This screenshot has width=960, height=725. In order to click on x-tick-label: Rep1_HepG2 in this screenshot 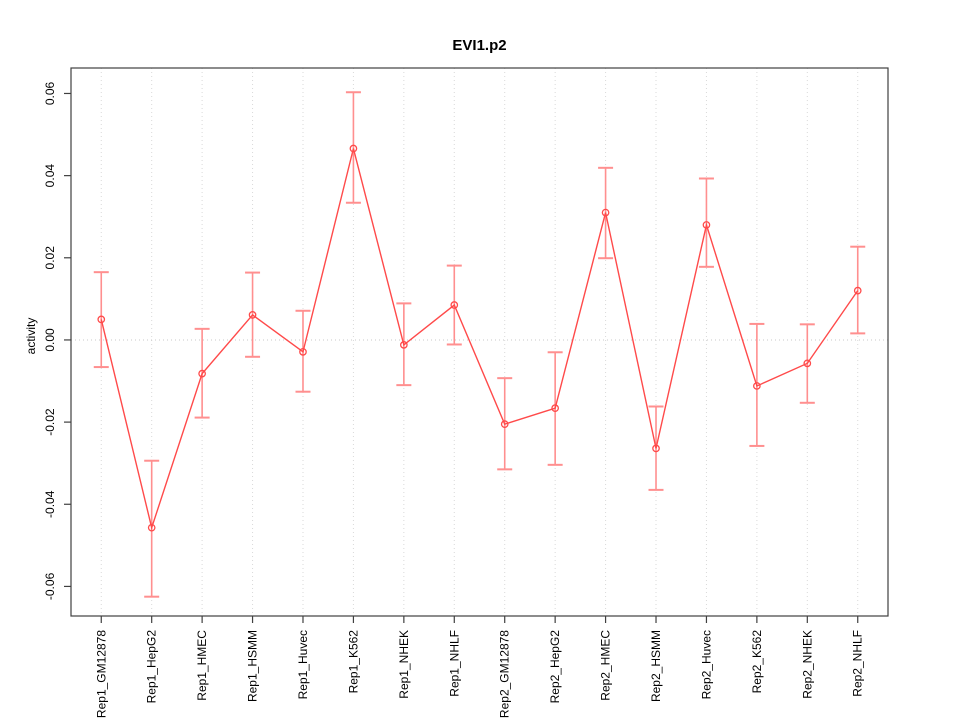, I will do `click(152, 667)`.